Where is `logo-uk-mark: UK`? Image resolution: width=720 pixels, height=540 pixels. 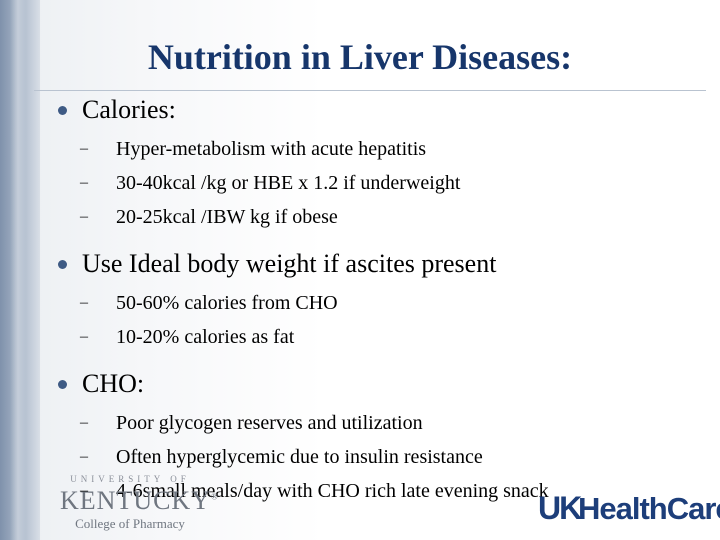
logo-uk-mark: UK is located at coordinates (560, 508).